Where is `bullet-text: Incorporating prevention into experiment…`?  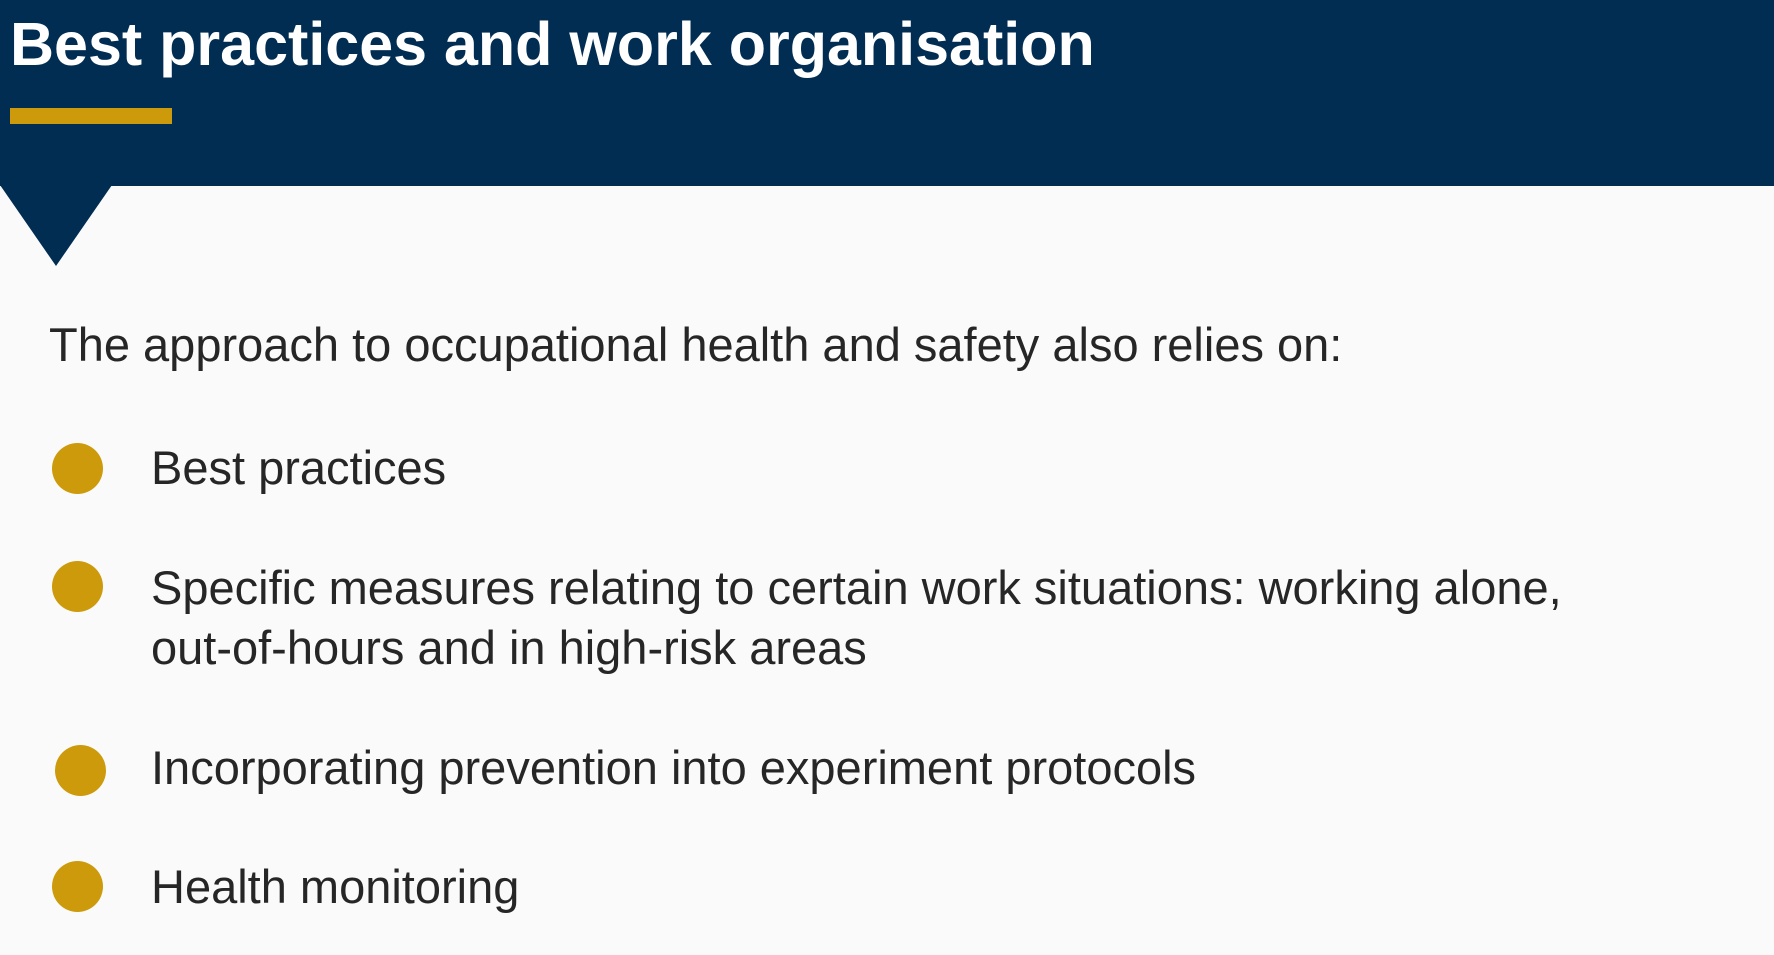
bullet-text: Incorporating prevention into experiment… is located at coordinates (674, 767).